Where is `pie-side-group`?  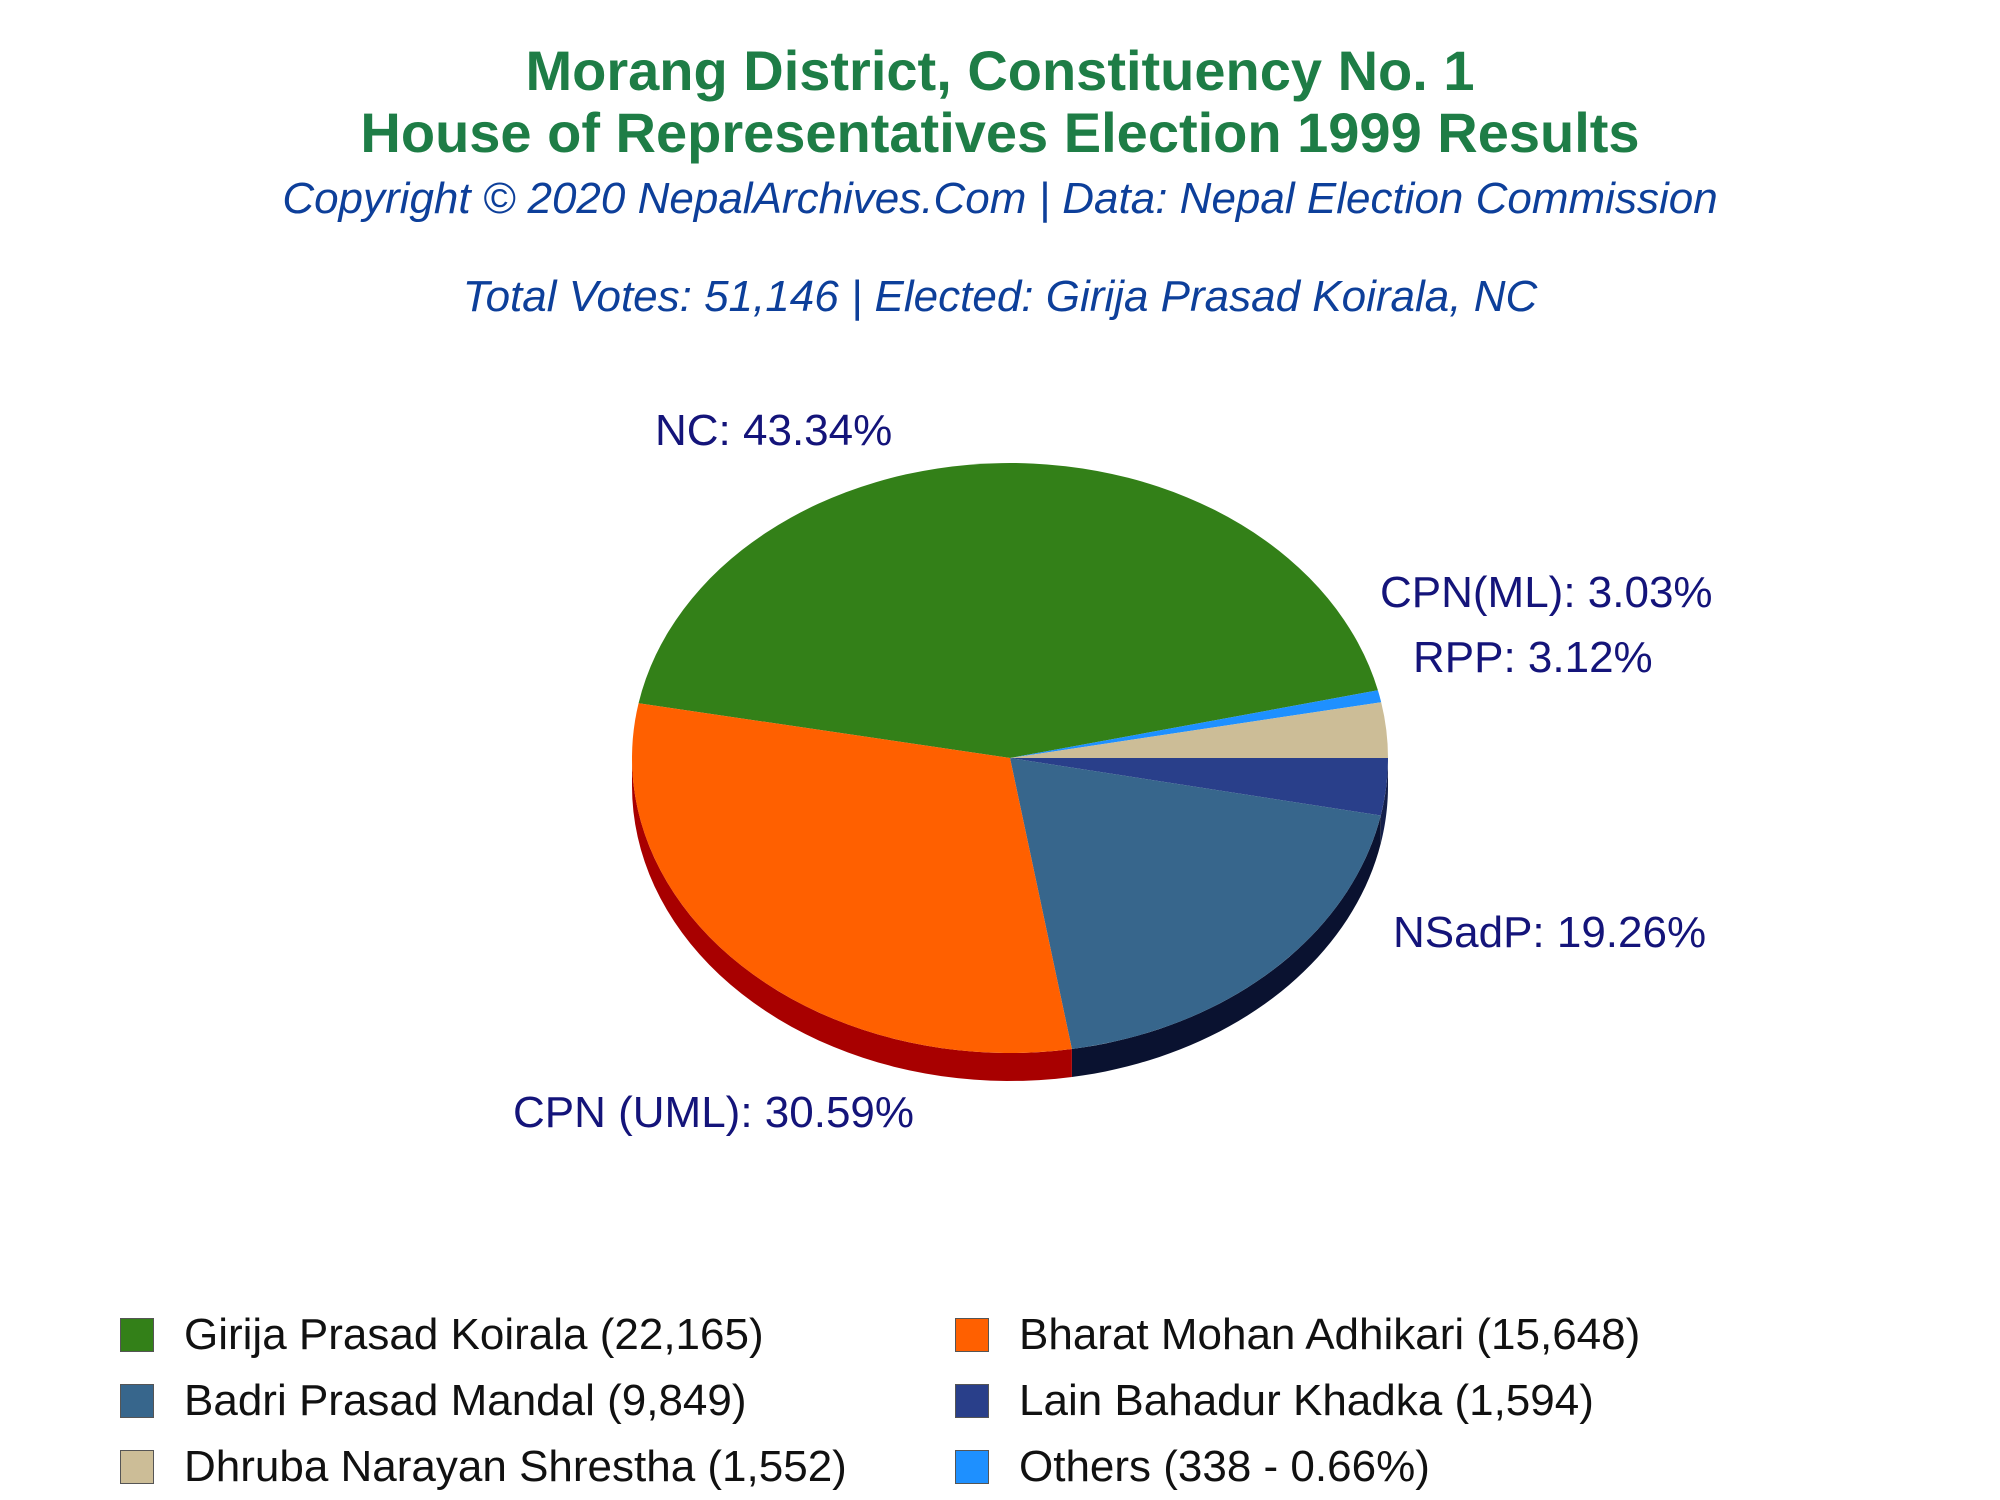 pie-side-group is located at coordinates (1010, 919).